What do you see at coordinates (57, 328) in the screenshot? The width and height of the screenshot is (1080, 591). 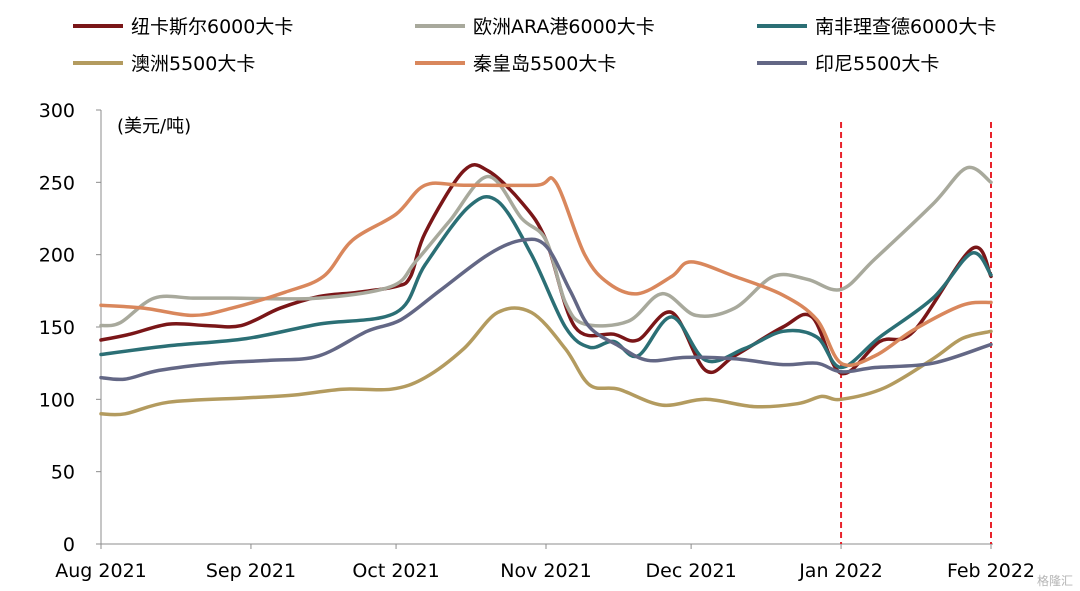 I see `y-tick-label: 150` at bounding box center [57, 328].